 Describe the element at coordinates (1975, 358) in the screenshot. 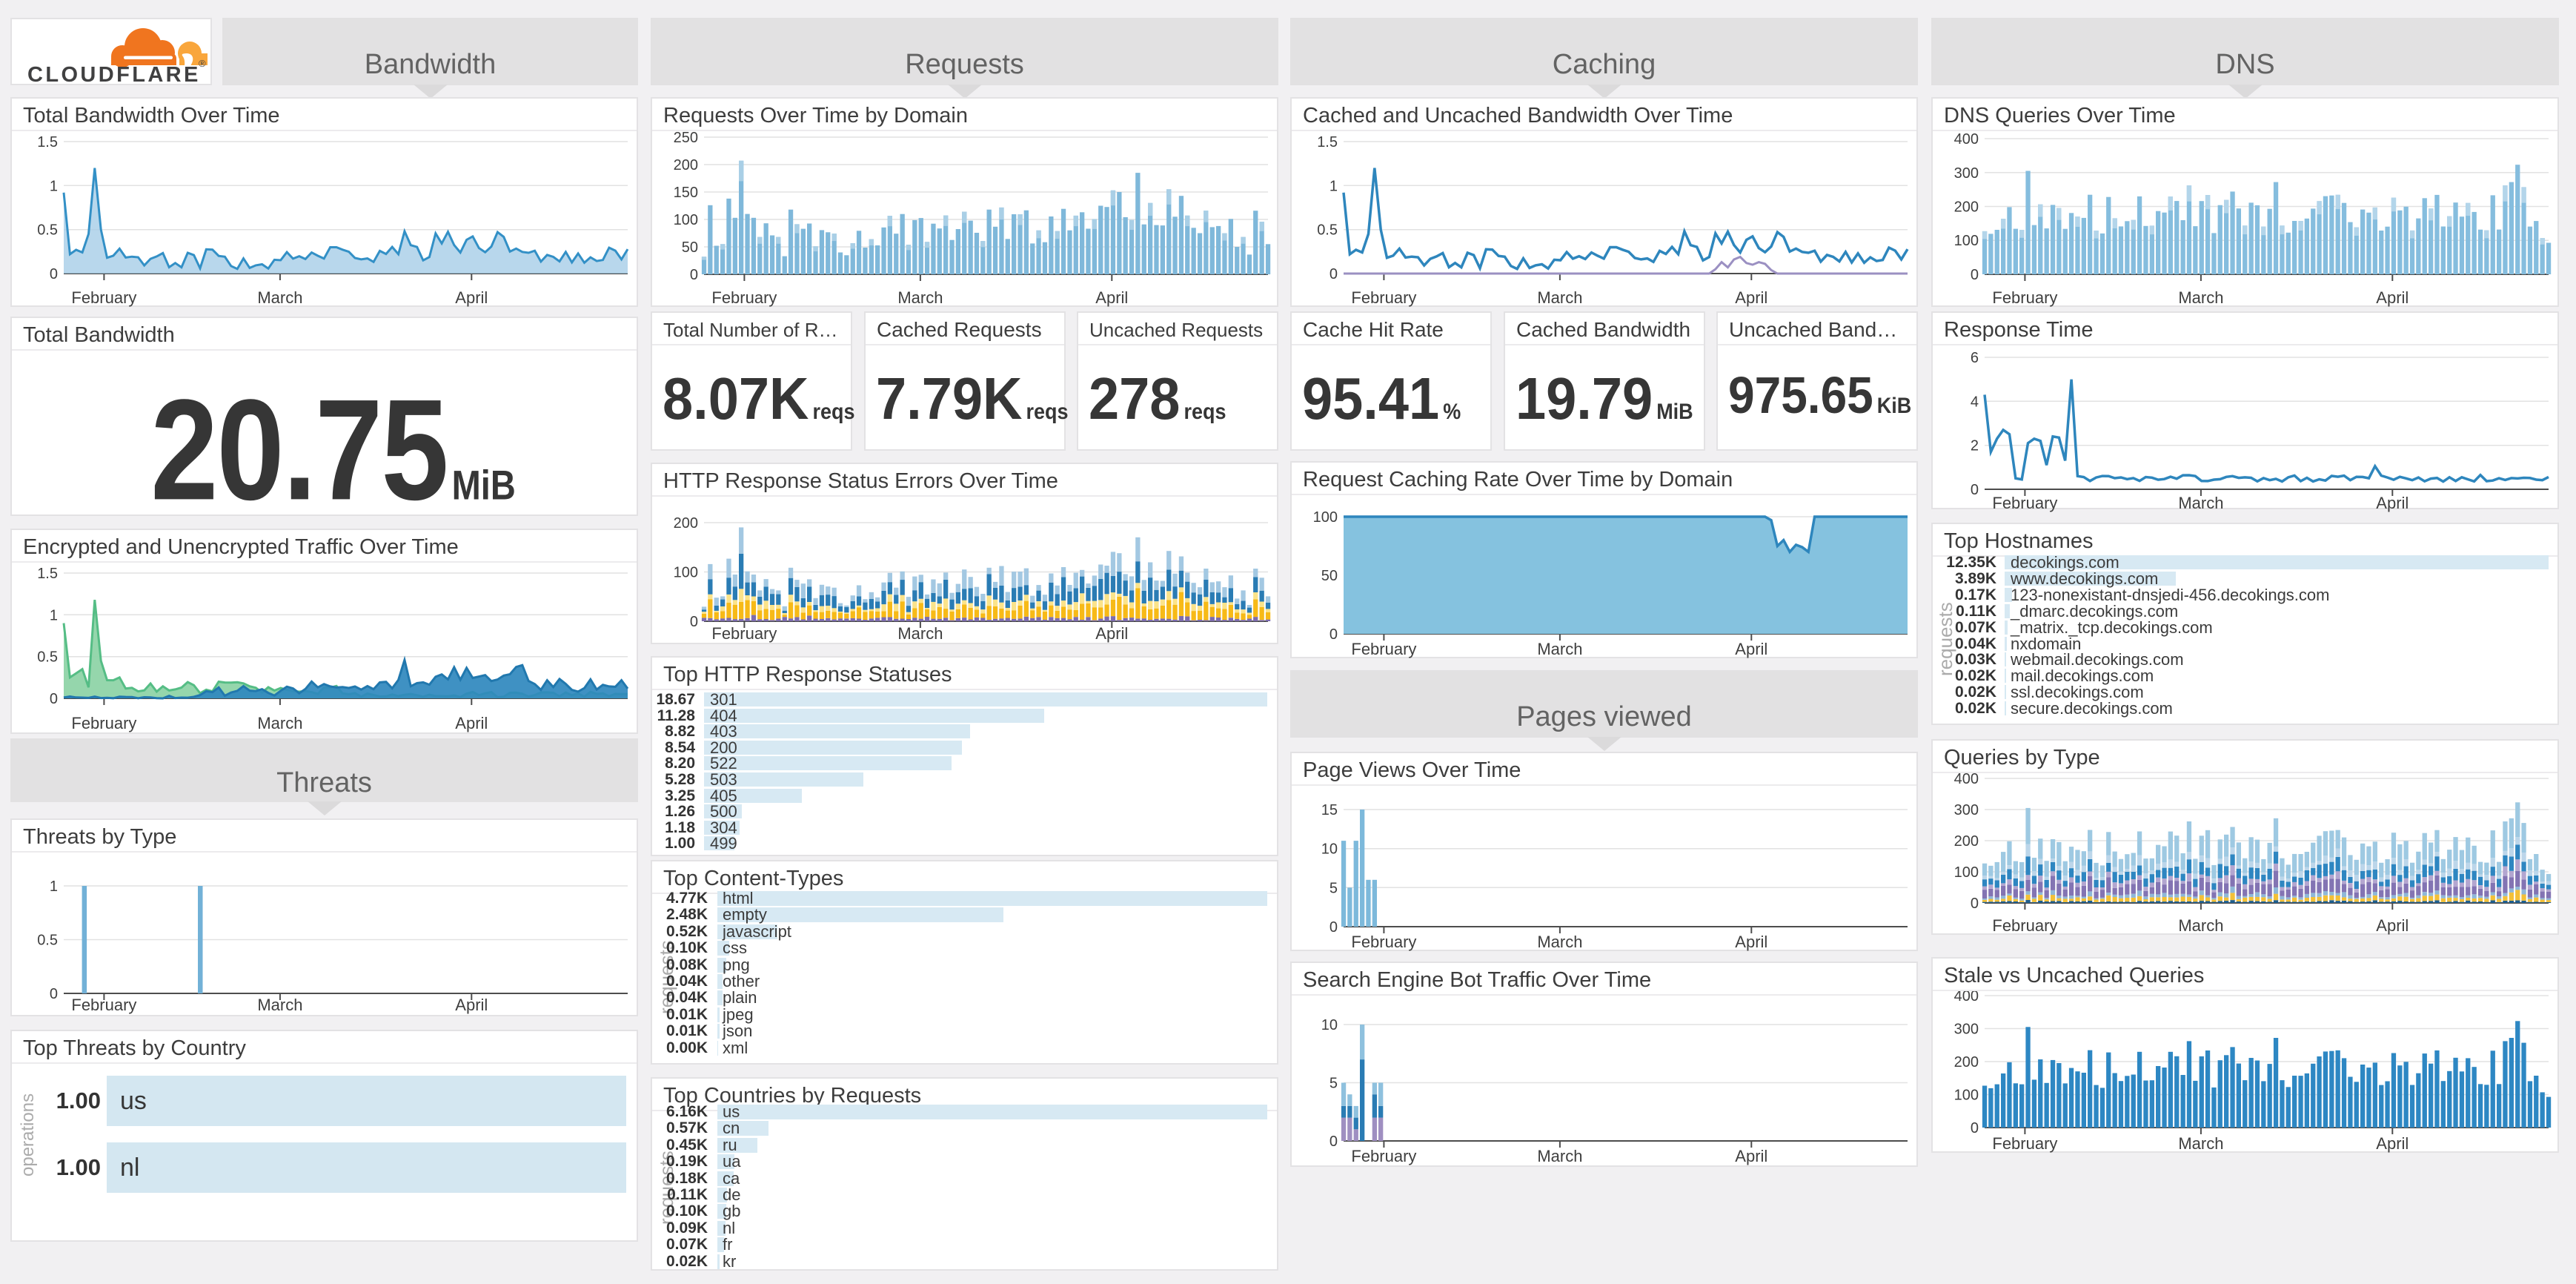

I see `svg-text: 6` at that location.